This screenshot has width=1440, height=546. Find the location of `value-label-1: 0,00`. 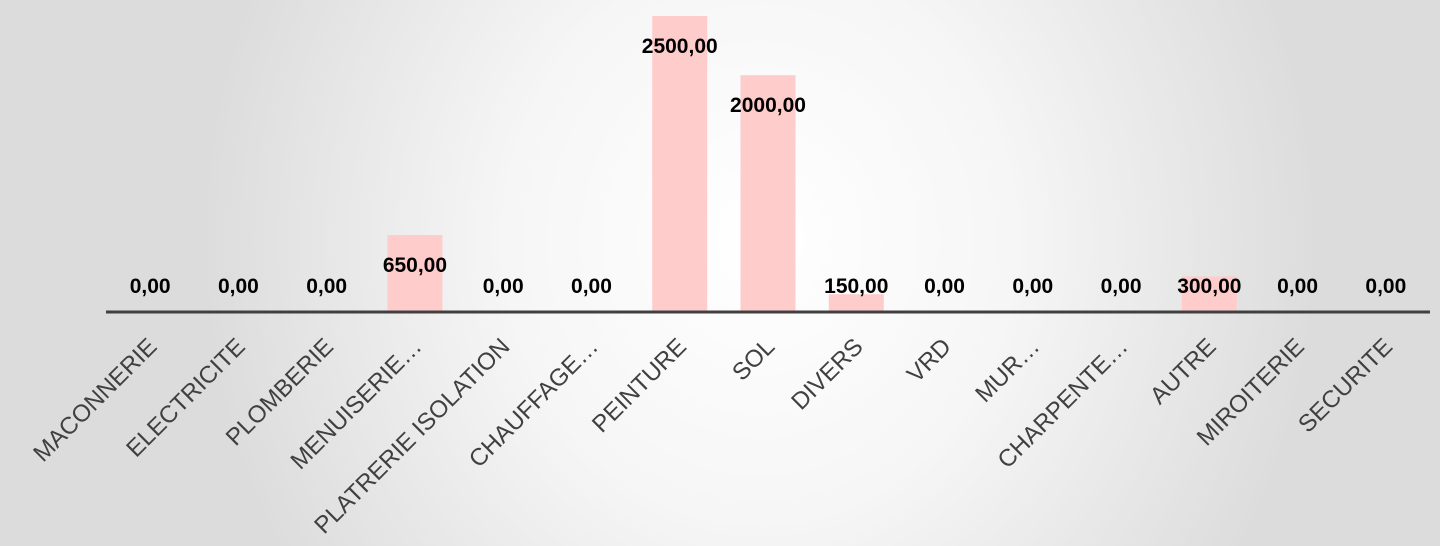

value-label-1: 0,00 is located at coordinates (238, 286).